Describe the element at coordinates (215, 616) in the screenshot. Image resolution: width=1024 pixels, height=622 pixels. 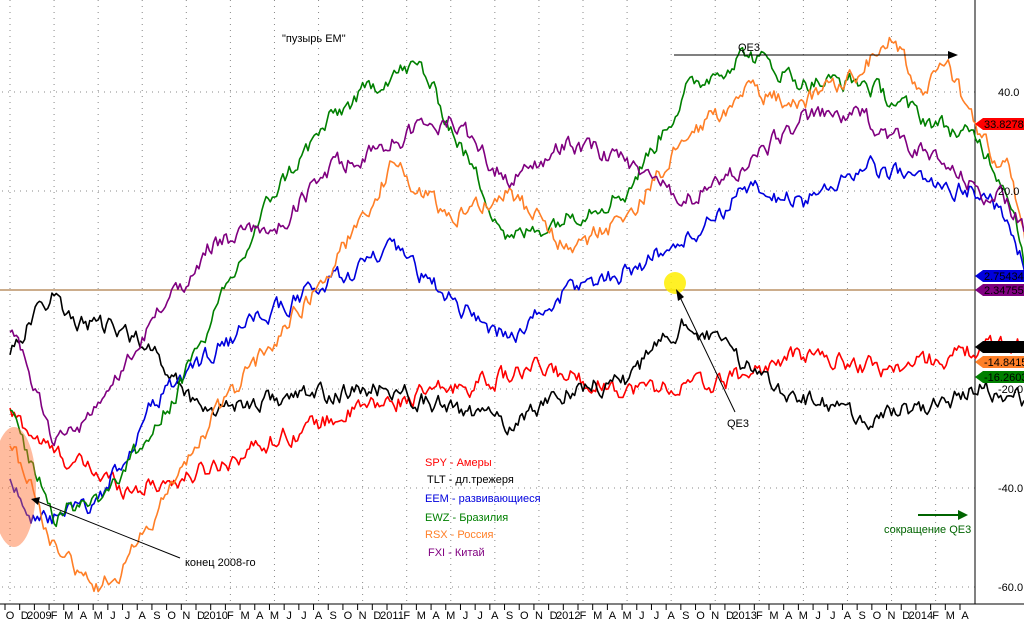
I see `x-tick-label: 2010` at that location.